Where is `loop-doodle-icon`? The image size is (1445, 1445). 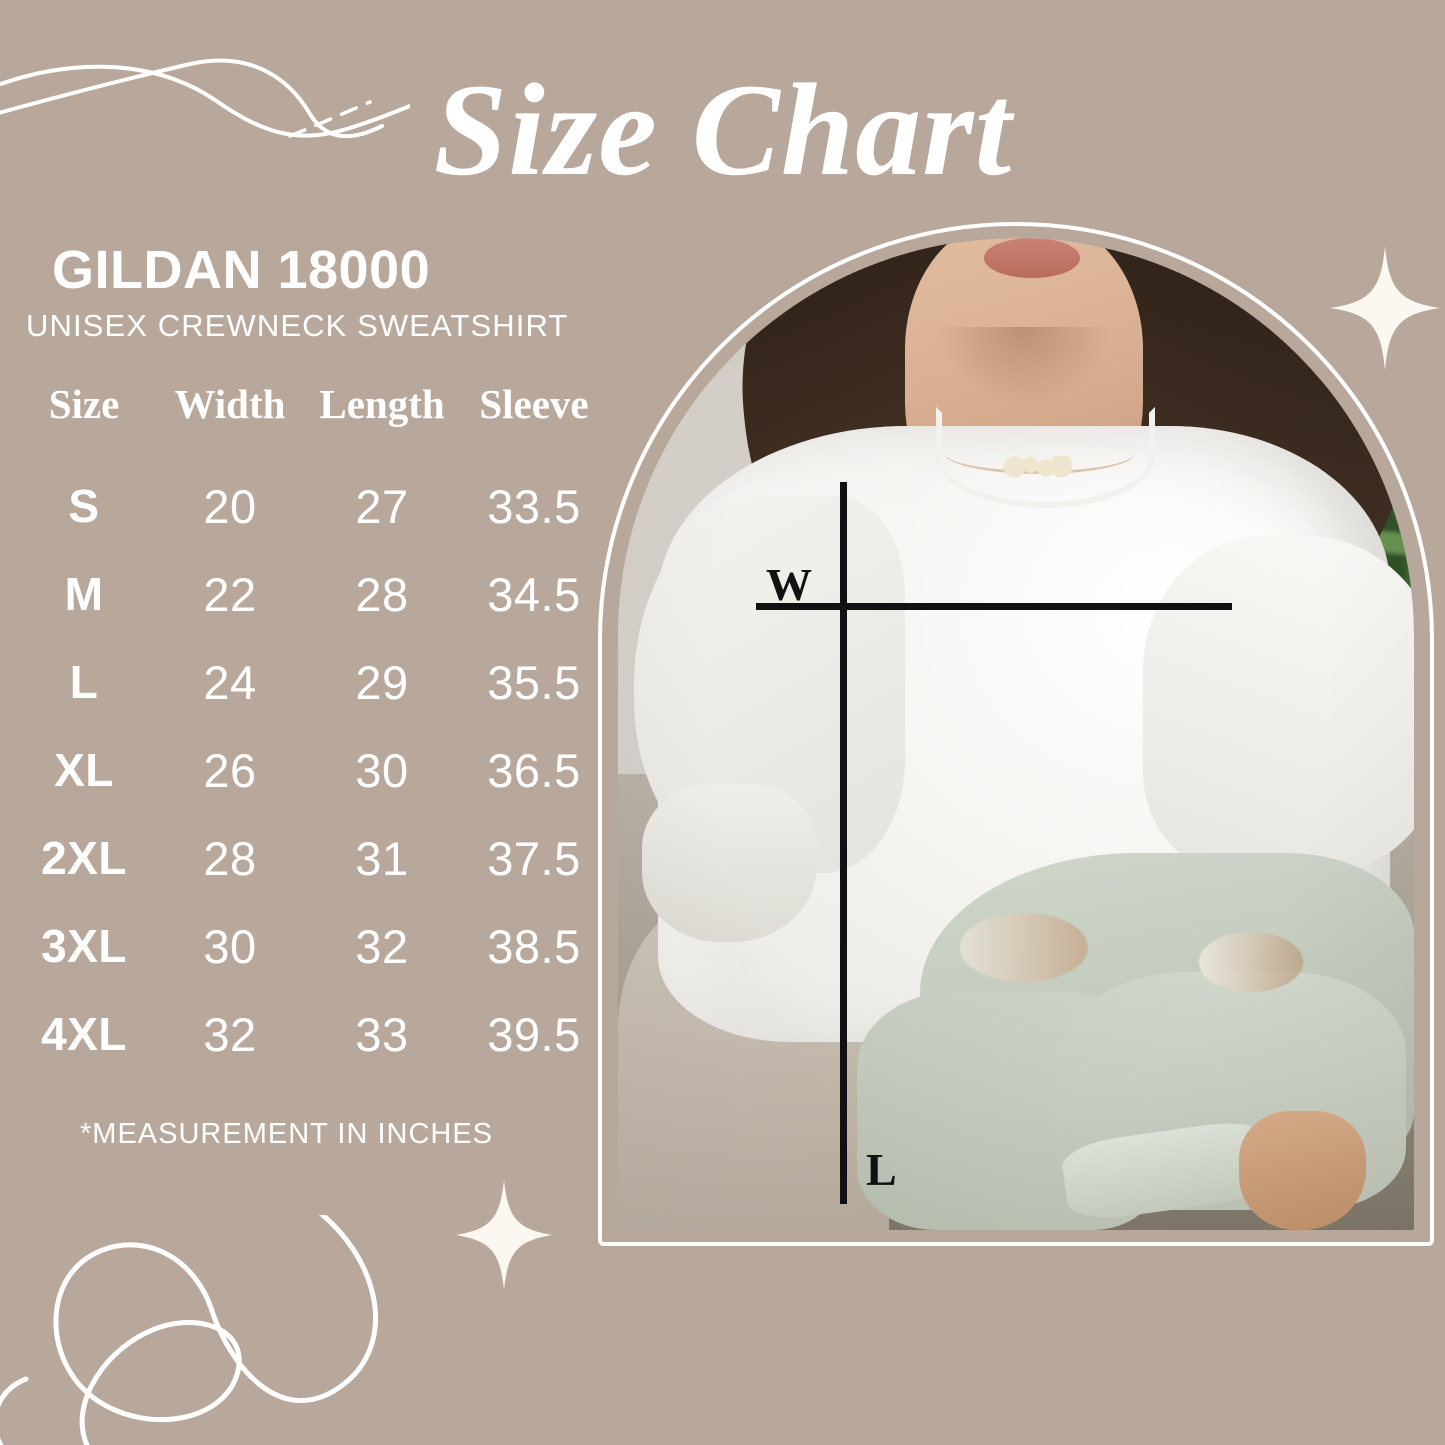 loop-doodle-icon is located at coordinates (189, 1330).